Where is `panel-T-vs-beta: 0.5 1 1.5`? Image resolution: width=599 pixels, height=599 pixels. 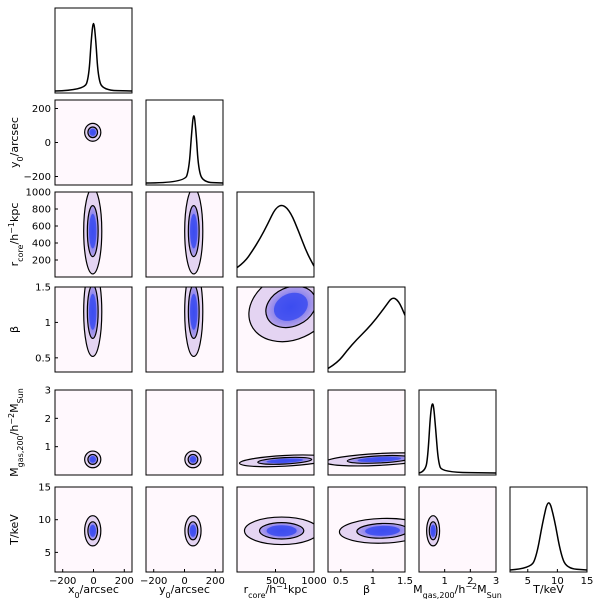
panel-T-vs-beta: 0.5 1 1.5 is located at coordinates (370, 536).